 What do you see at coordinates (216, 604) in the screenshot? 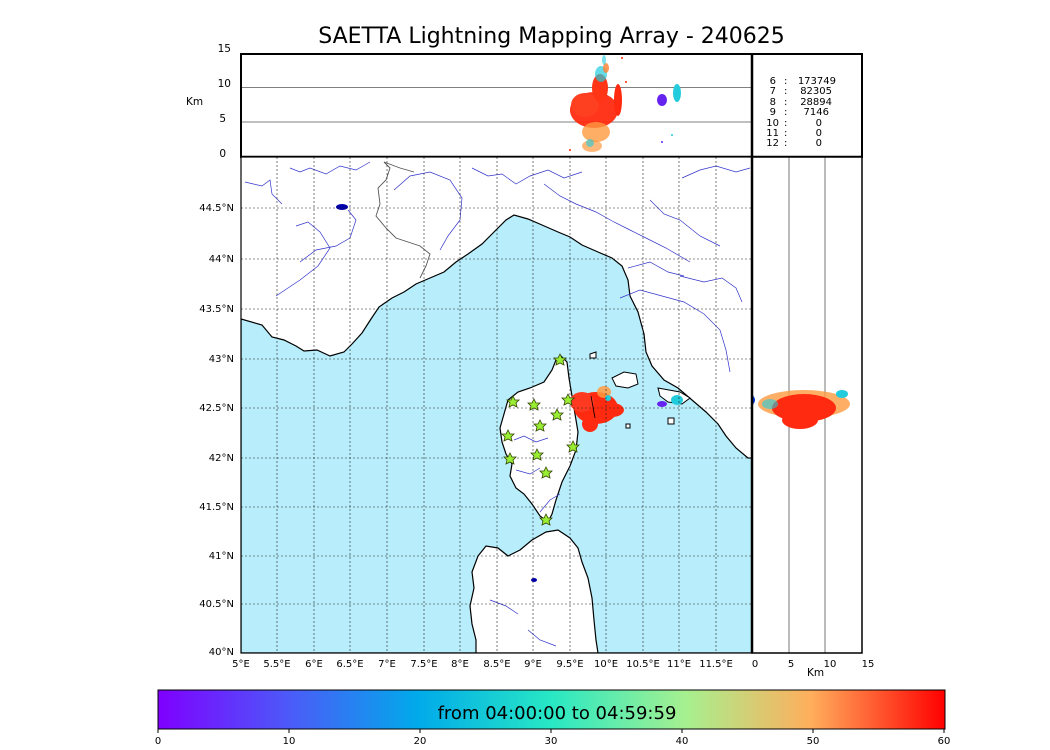
I see `lat-tick-label: 40.5°N` at bounding box center [216, 604].